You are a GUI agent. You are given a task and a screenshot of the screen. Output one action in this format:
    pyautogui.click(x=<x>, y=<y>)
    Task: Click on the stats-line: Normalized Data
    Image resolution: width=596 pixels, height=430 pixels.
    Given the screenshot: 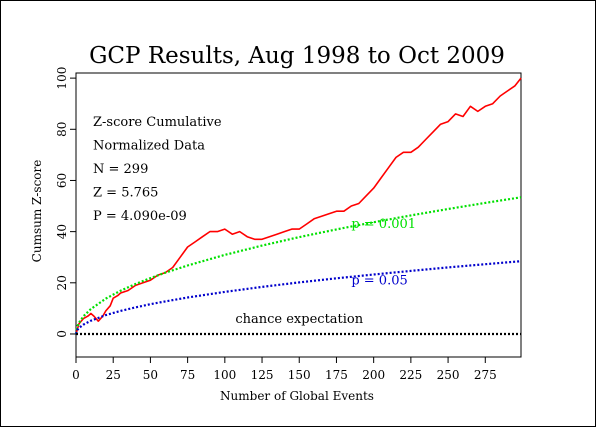 What is the action you would take?
    pyautogui.click(x=149, y=146)
    